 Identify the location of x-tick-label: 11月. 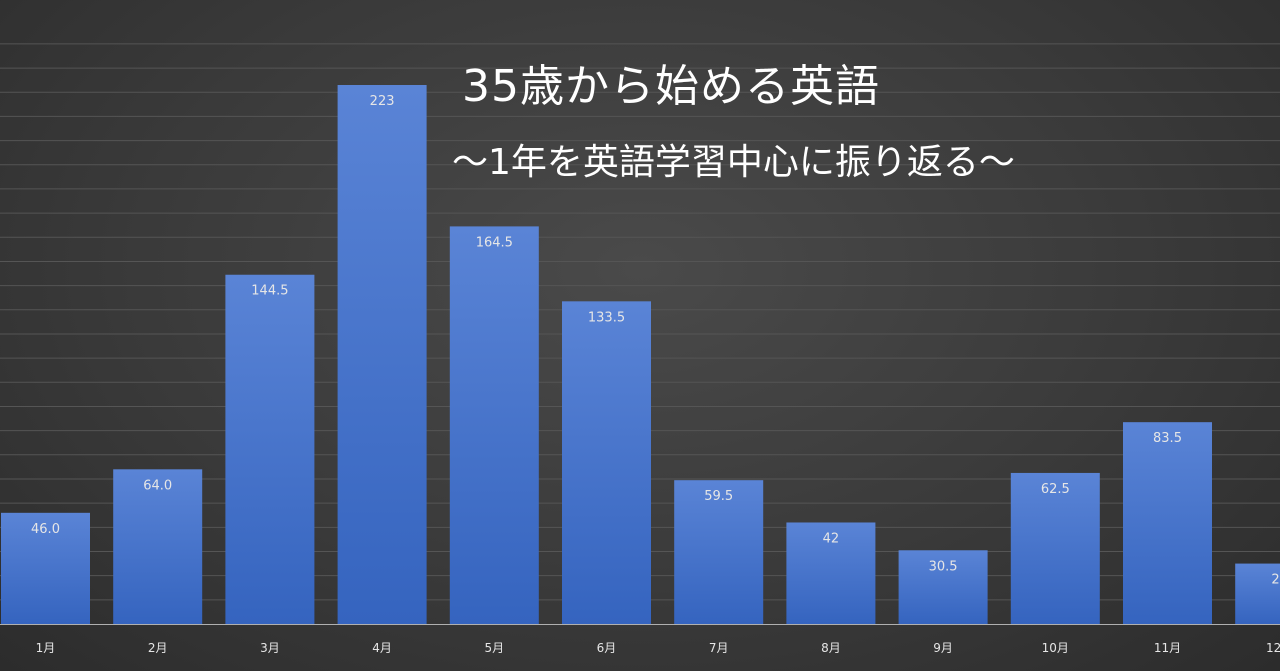
(1167, 648).